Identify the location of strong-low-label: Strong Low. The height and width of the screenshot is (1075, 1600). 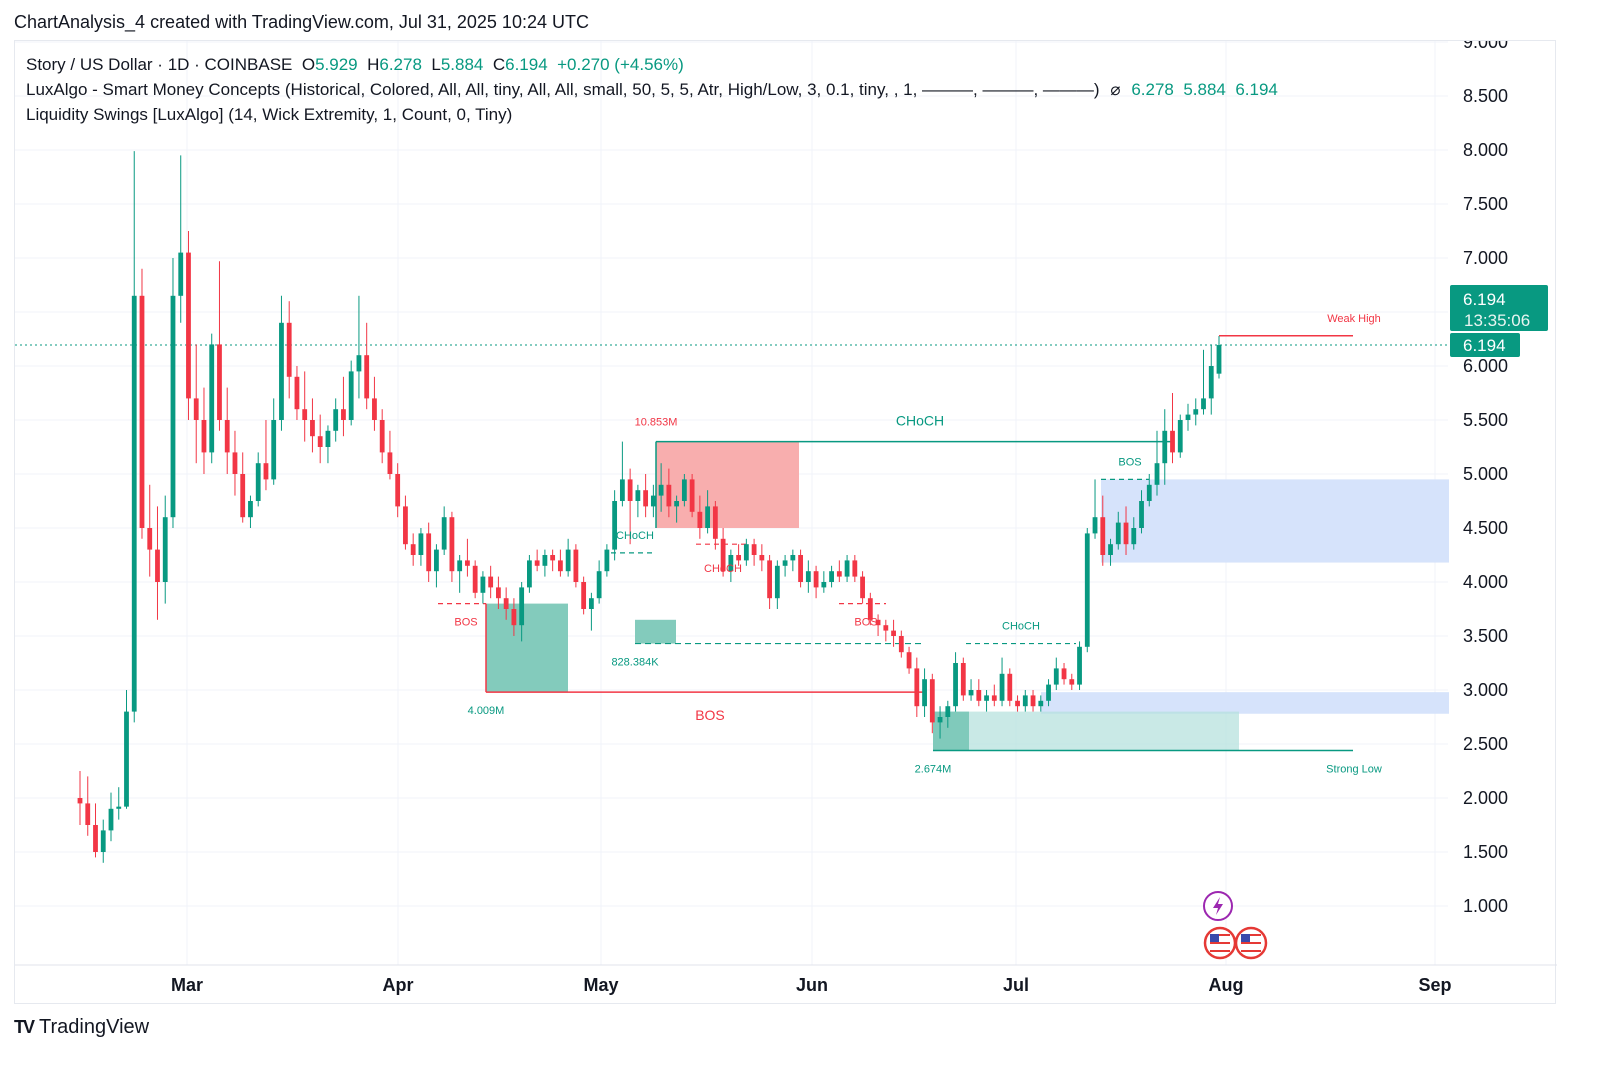
(1354, 769).